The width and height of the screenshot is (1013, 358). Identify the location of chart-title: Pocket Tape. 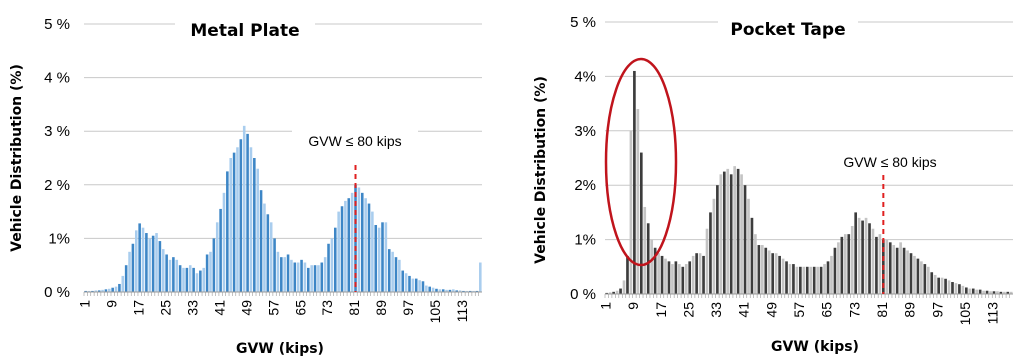
(787, 30).